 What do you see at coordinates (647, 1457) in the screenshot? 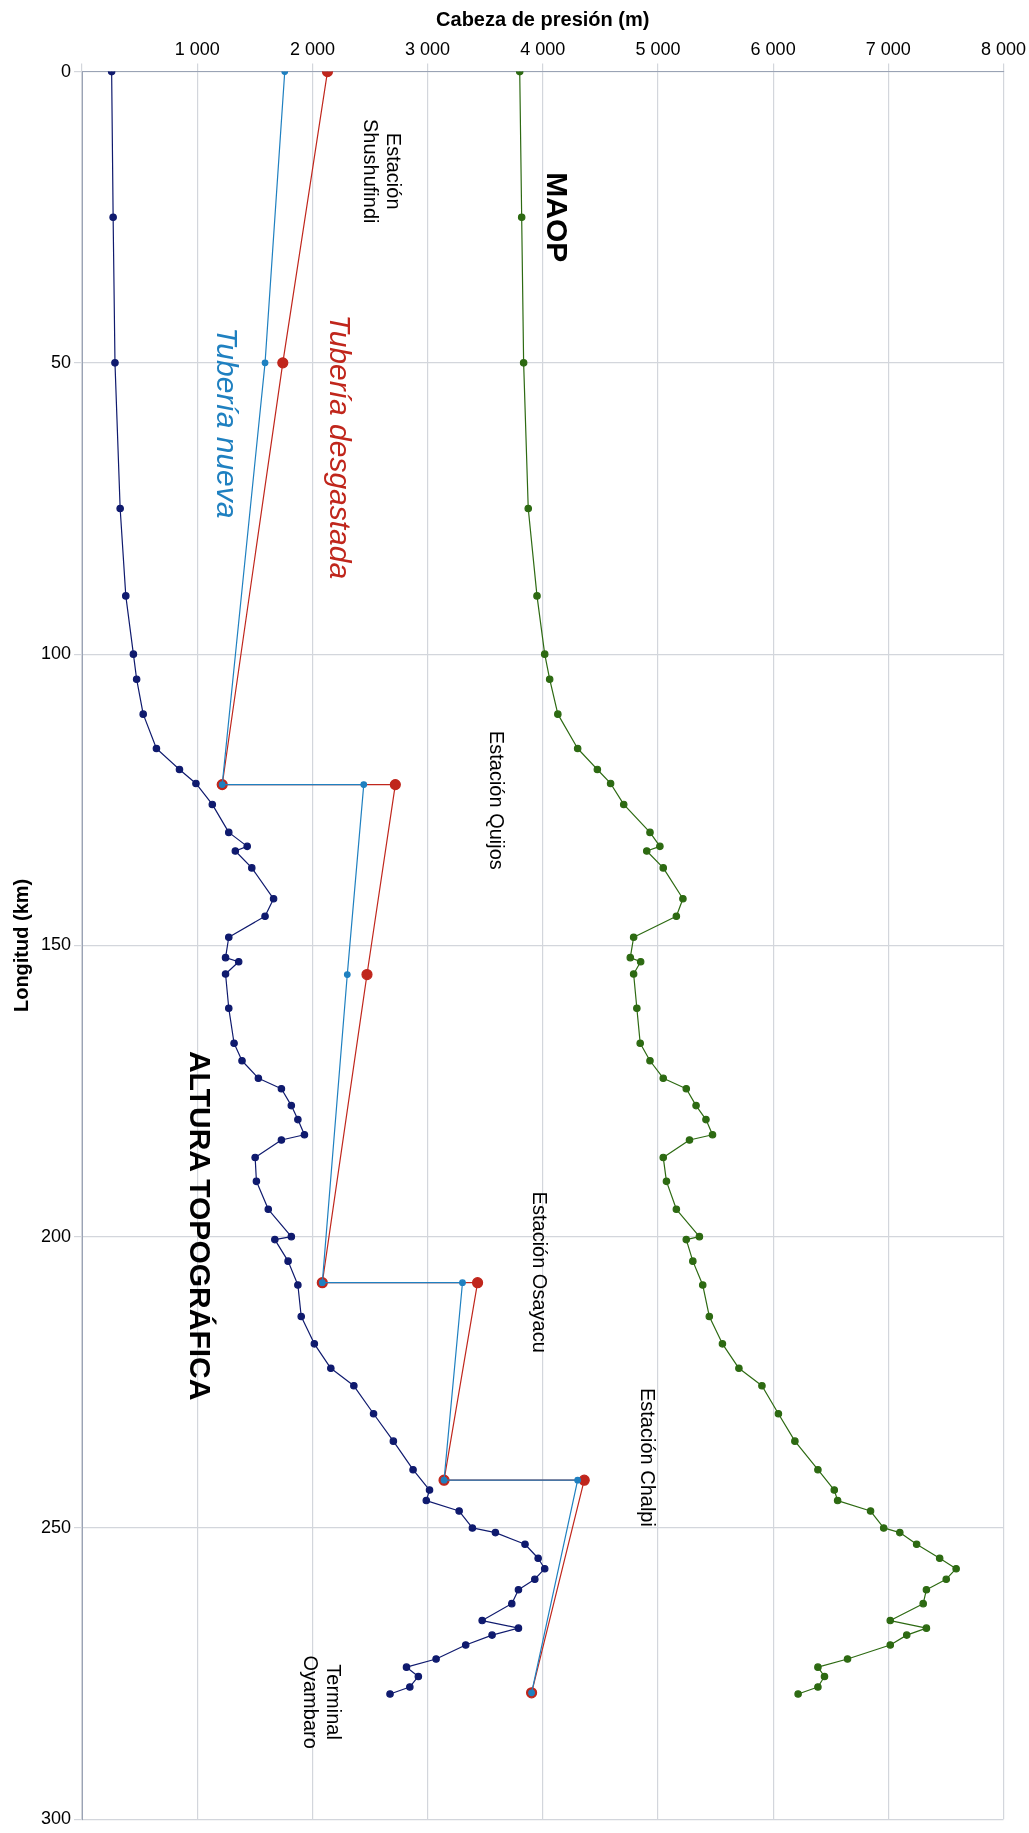
I see `annotation: Estación Chalpi` at bounding box center [647, 1457].